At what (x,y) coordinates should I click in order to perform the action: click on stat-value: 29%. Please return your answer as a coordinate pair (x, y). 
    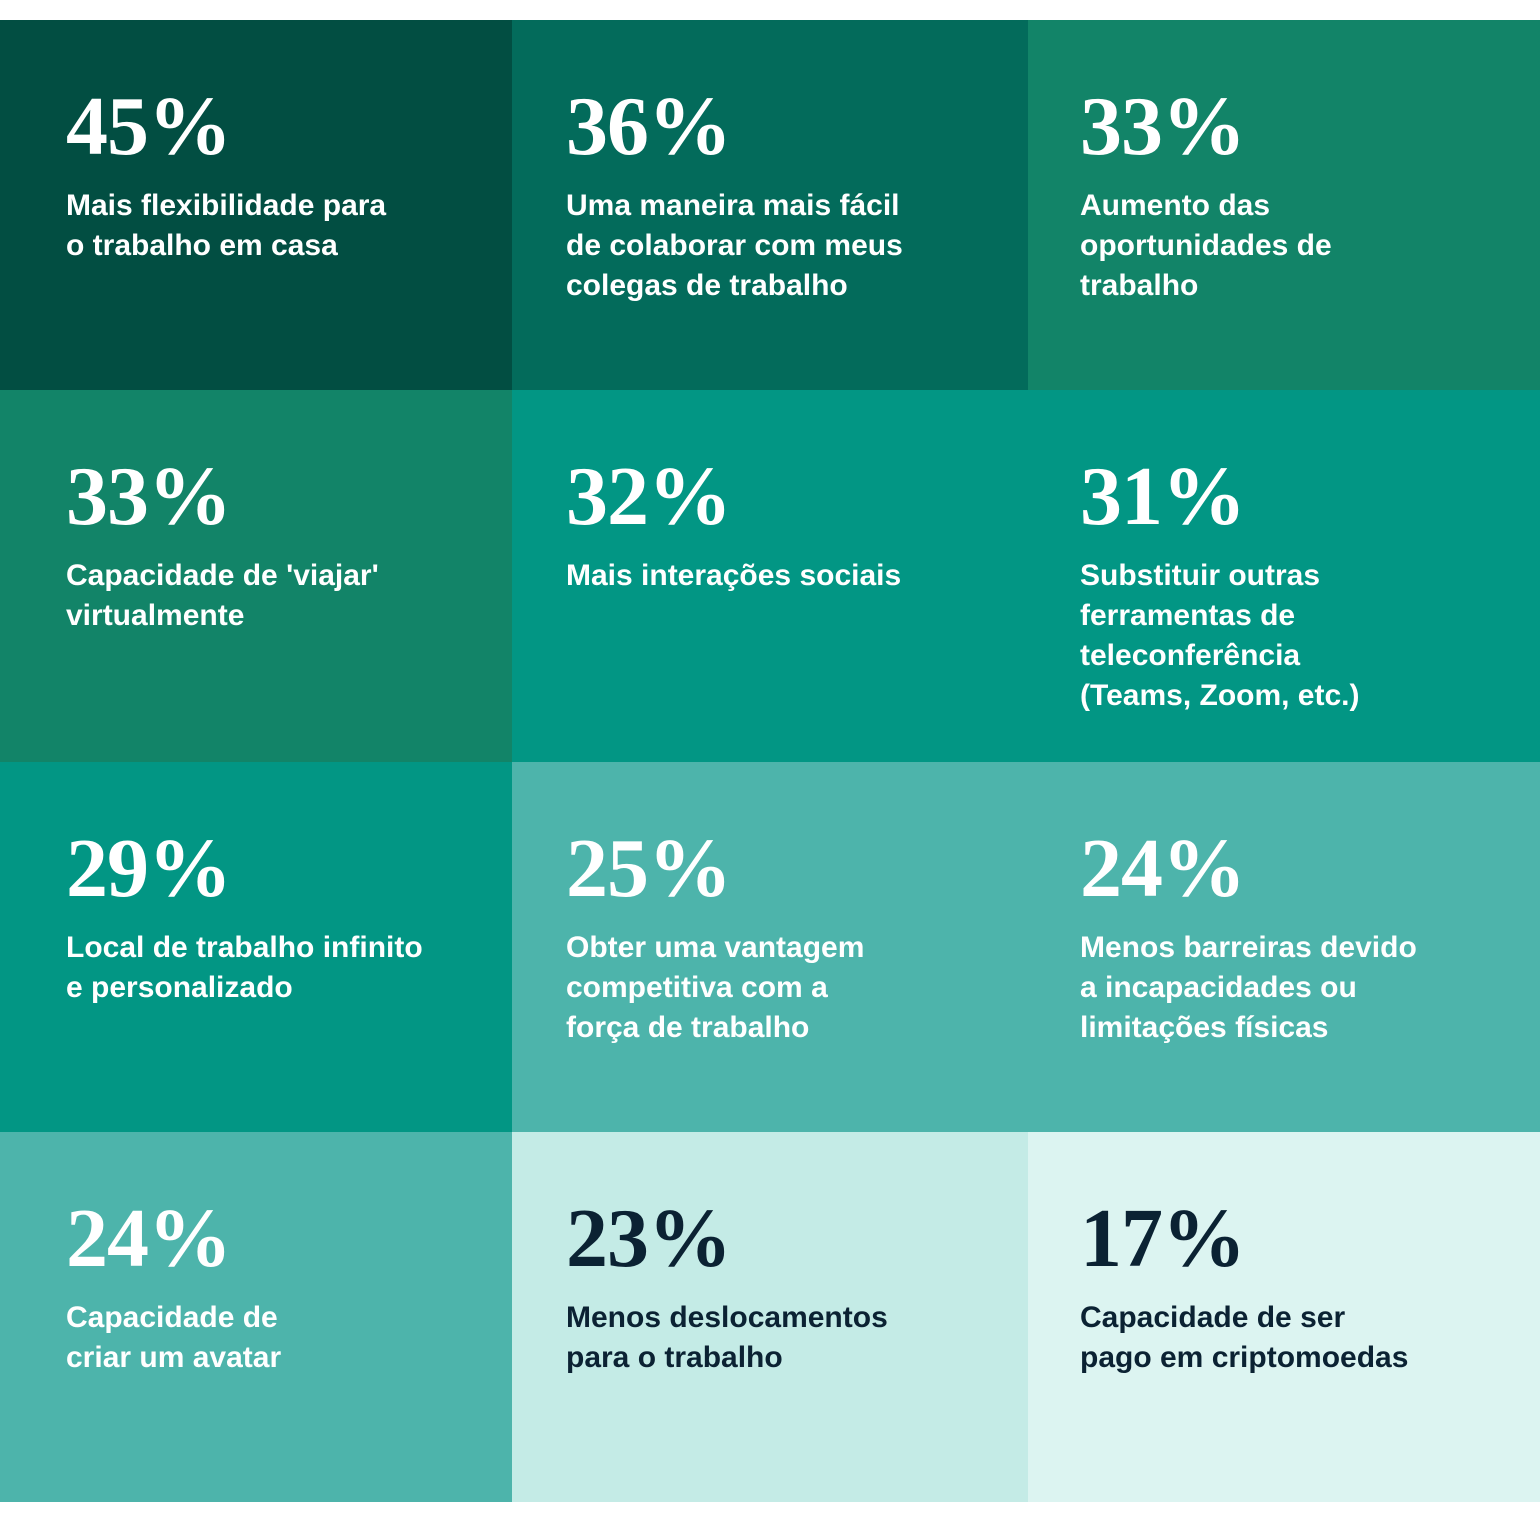
    Looking at the image, I should click on (149, 868).